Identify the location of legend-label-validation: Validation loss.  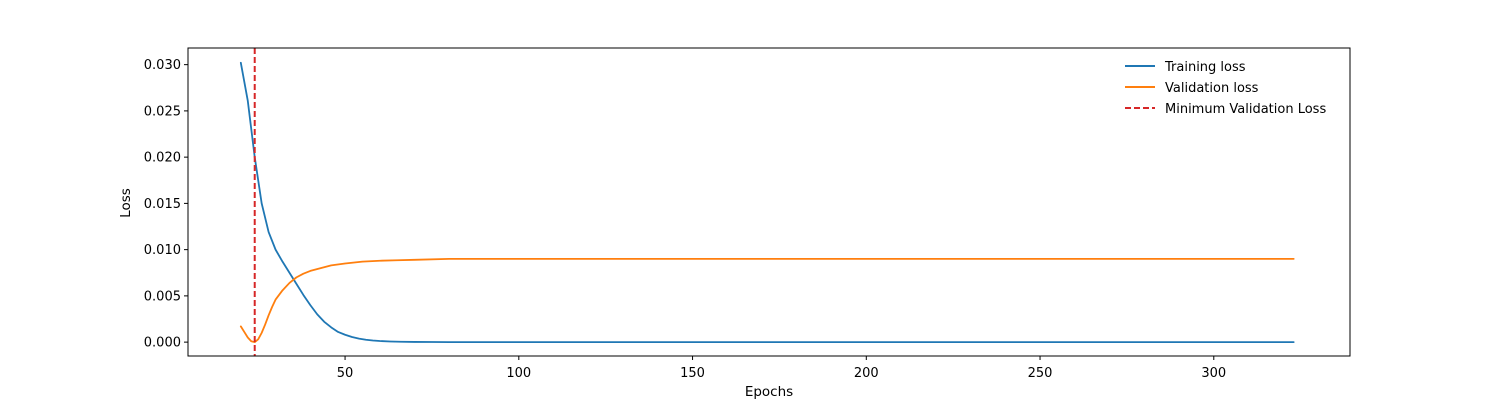
(1212, 88).